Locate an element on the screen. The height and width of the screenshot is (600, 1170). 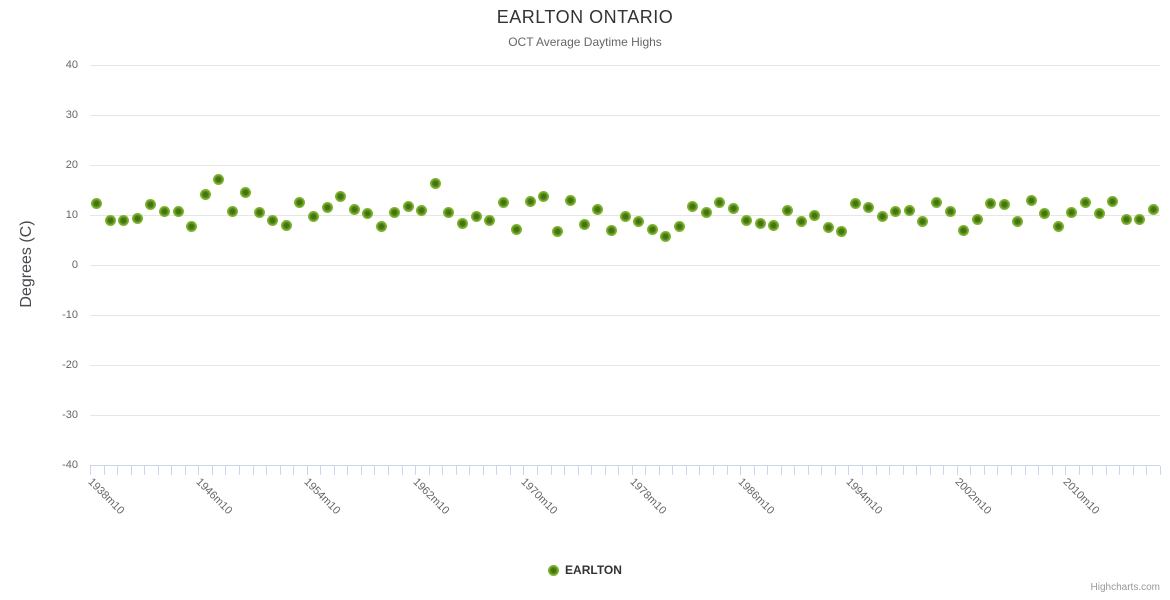
legend-item-earlton: EARLTON is located at coordinates (585, 570).